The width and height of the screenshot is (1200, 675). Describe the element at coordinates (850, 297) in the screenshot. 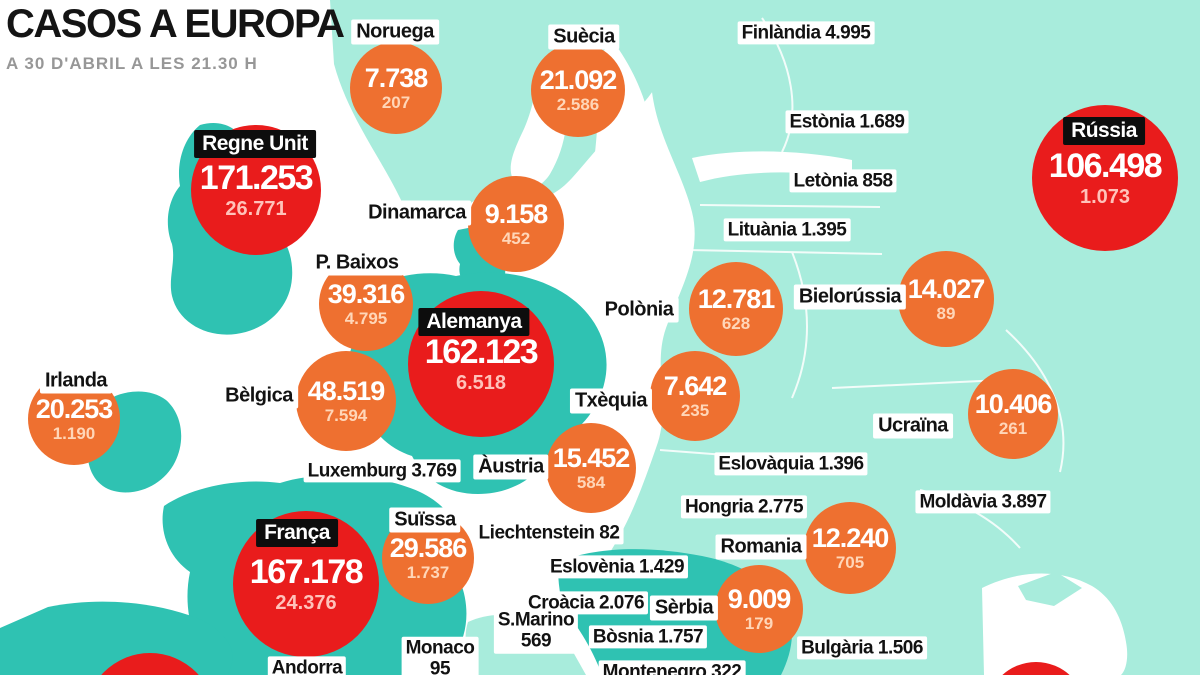

I see `country-label-bielorussia: Bielorússia` at that location.